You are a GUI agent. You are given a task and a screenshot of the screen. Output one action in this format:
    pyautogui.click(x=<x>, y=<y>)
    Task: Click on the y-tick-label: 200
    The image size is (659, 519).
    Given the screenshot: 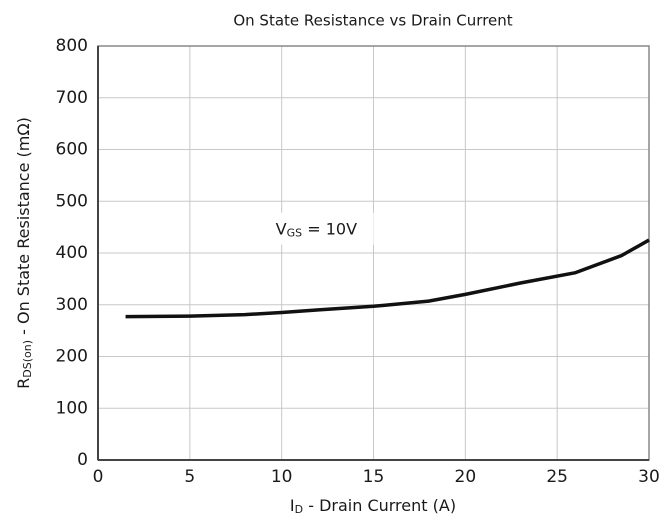 What is the action you would take?
    pyautogui.click(x=72, y=357)
    